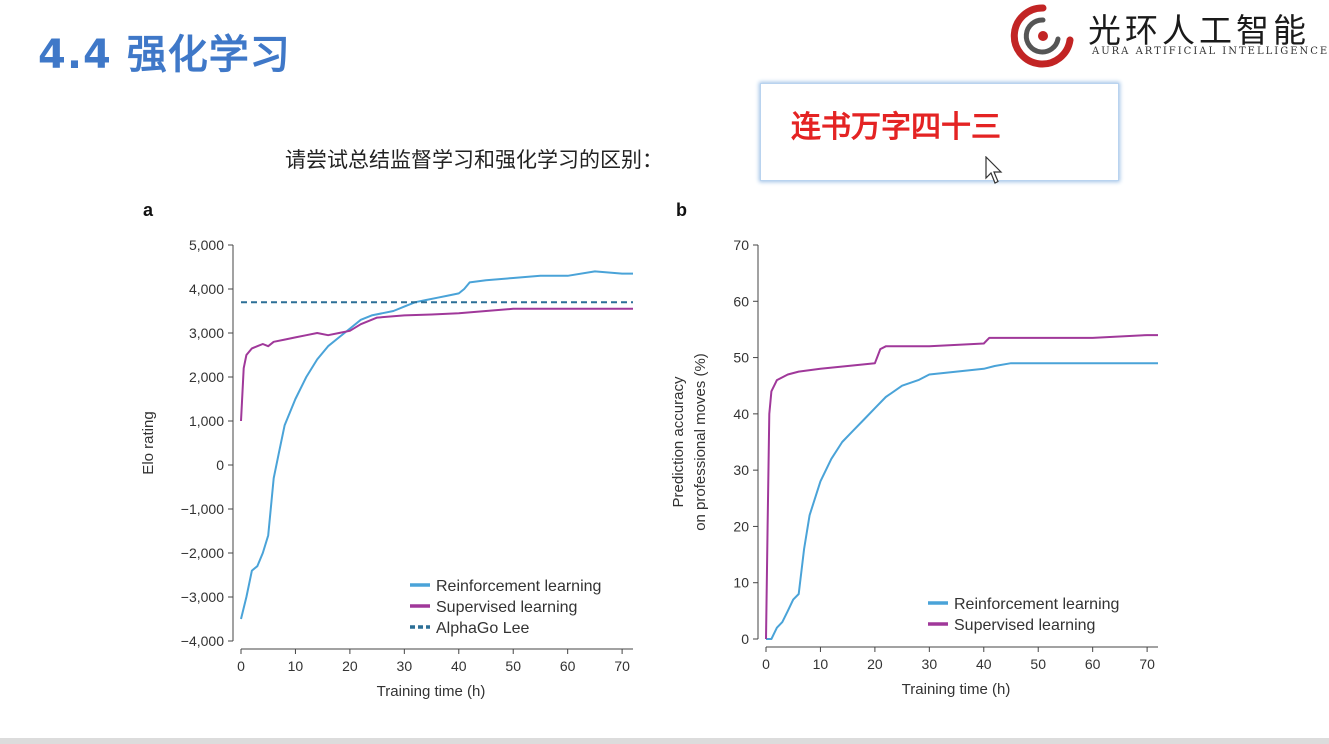 The height and width of the screenshot is (744, 1329). Describe the element at coordinates (678, 441) in the screenshot. I see `y-axis-label: Prediction accuracy` at that location.